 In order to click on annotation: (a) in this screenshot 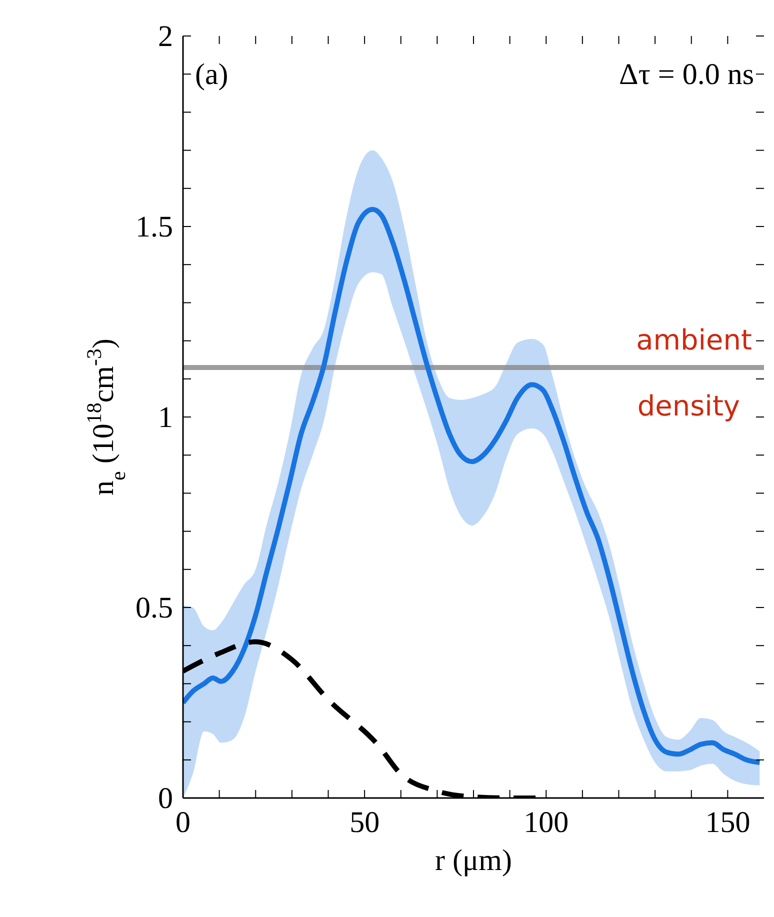, I will do `click(211, 74)`.